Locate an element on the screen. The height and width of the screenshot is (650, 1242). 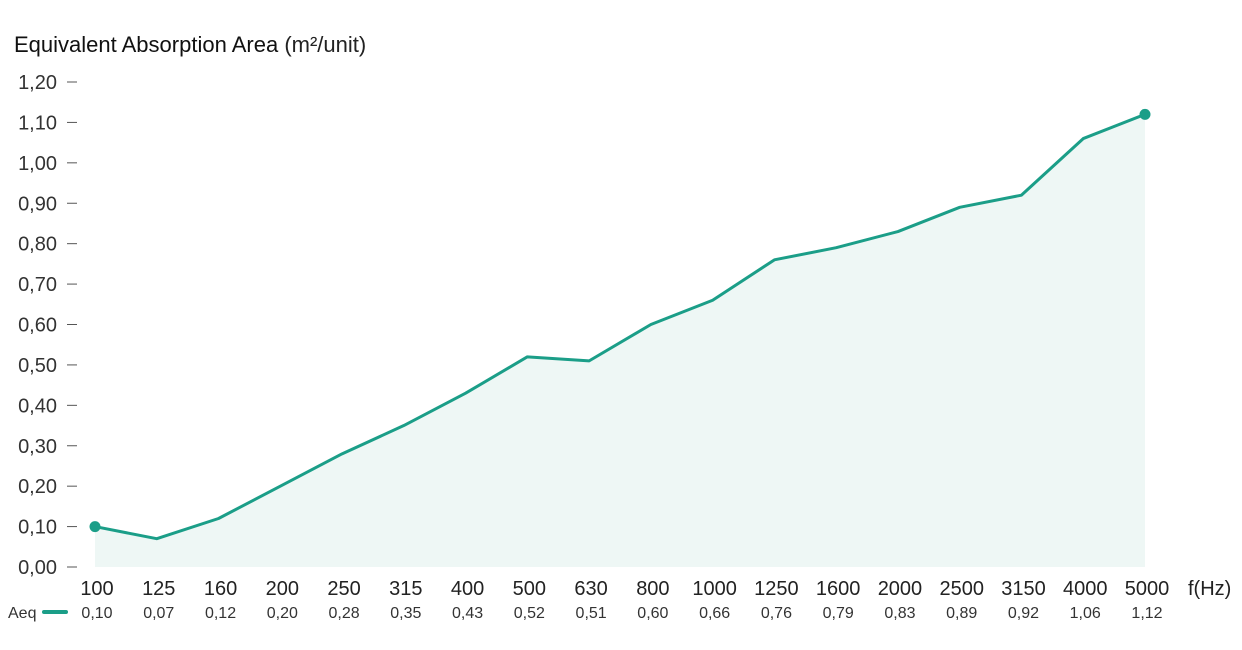
y-tick-label: 0,00 is located at coordinates (37, 568).